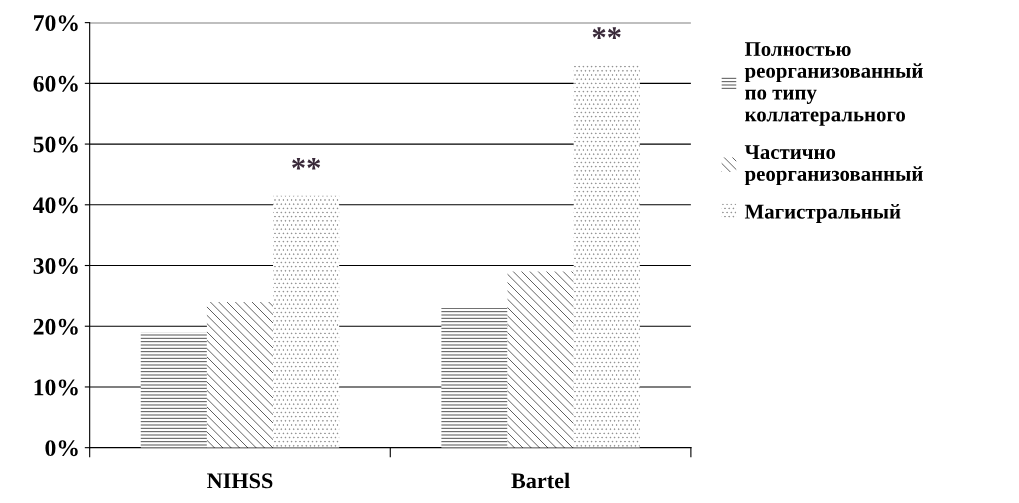 The image size is (1019, 503). I want to click on y-tick-label: 60%, so click(55, 83).